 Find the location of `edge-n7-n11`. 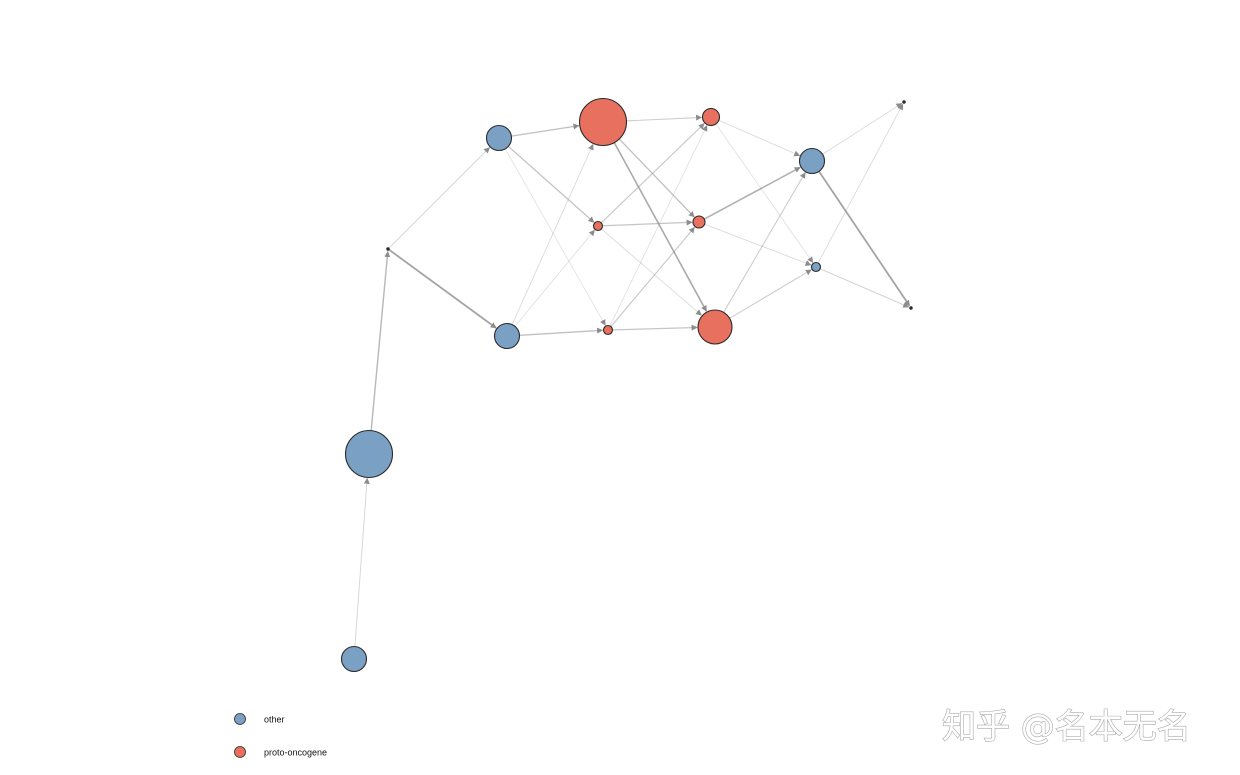

edge-n7-n11 is located at coordinates (651, 272).